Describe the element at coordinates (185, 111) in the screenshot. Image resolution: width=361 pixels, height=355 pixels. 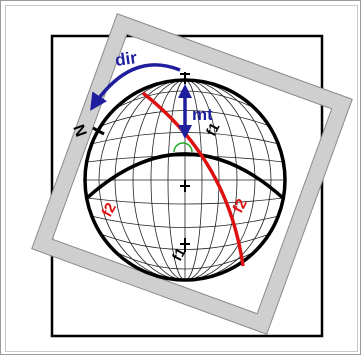
I see `double-headed-arrow-icon` at that location.